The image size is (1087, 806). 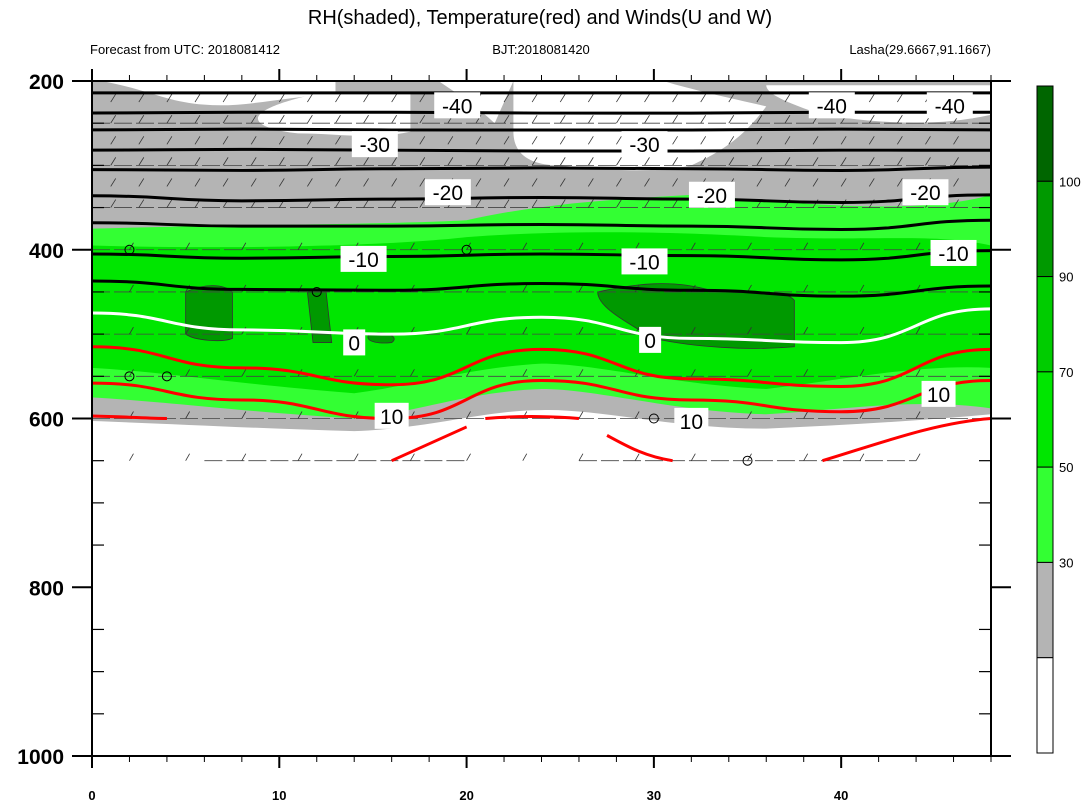 I want to click on y-tick-label: 1000, so click(x=40, y=757).